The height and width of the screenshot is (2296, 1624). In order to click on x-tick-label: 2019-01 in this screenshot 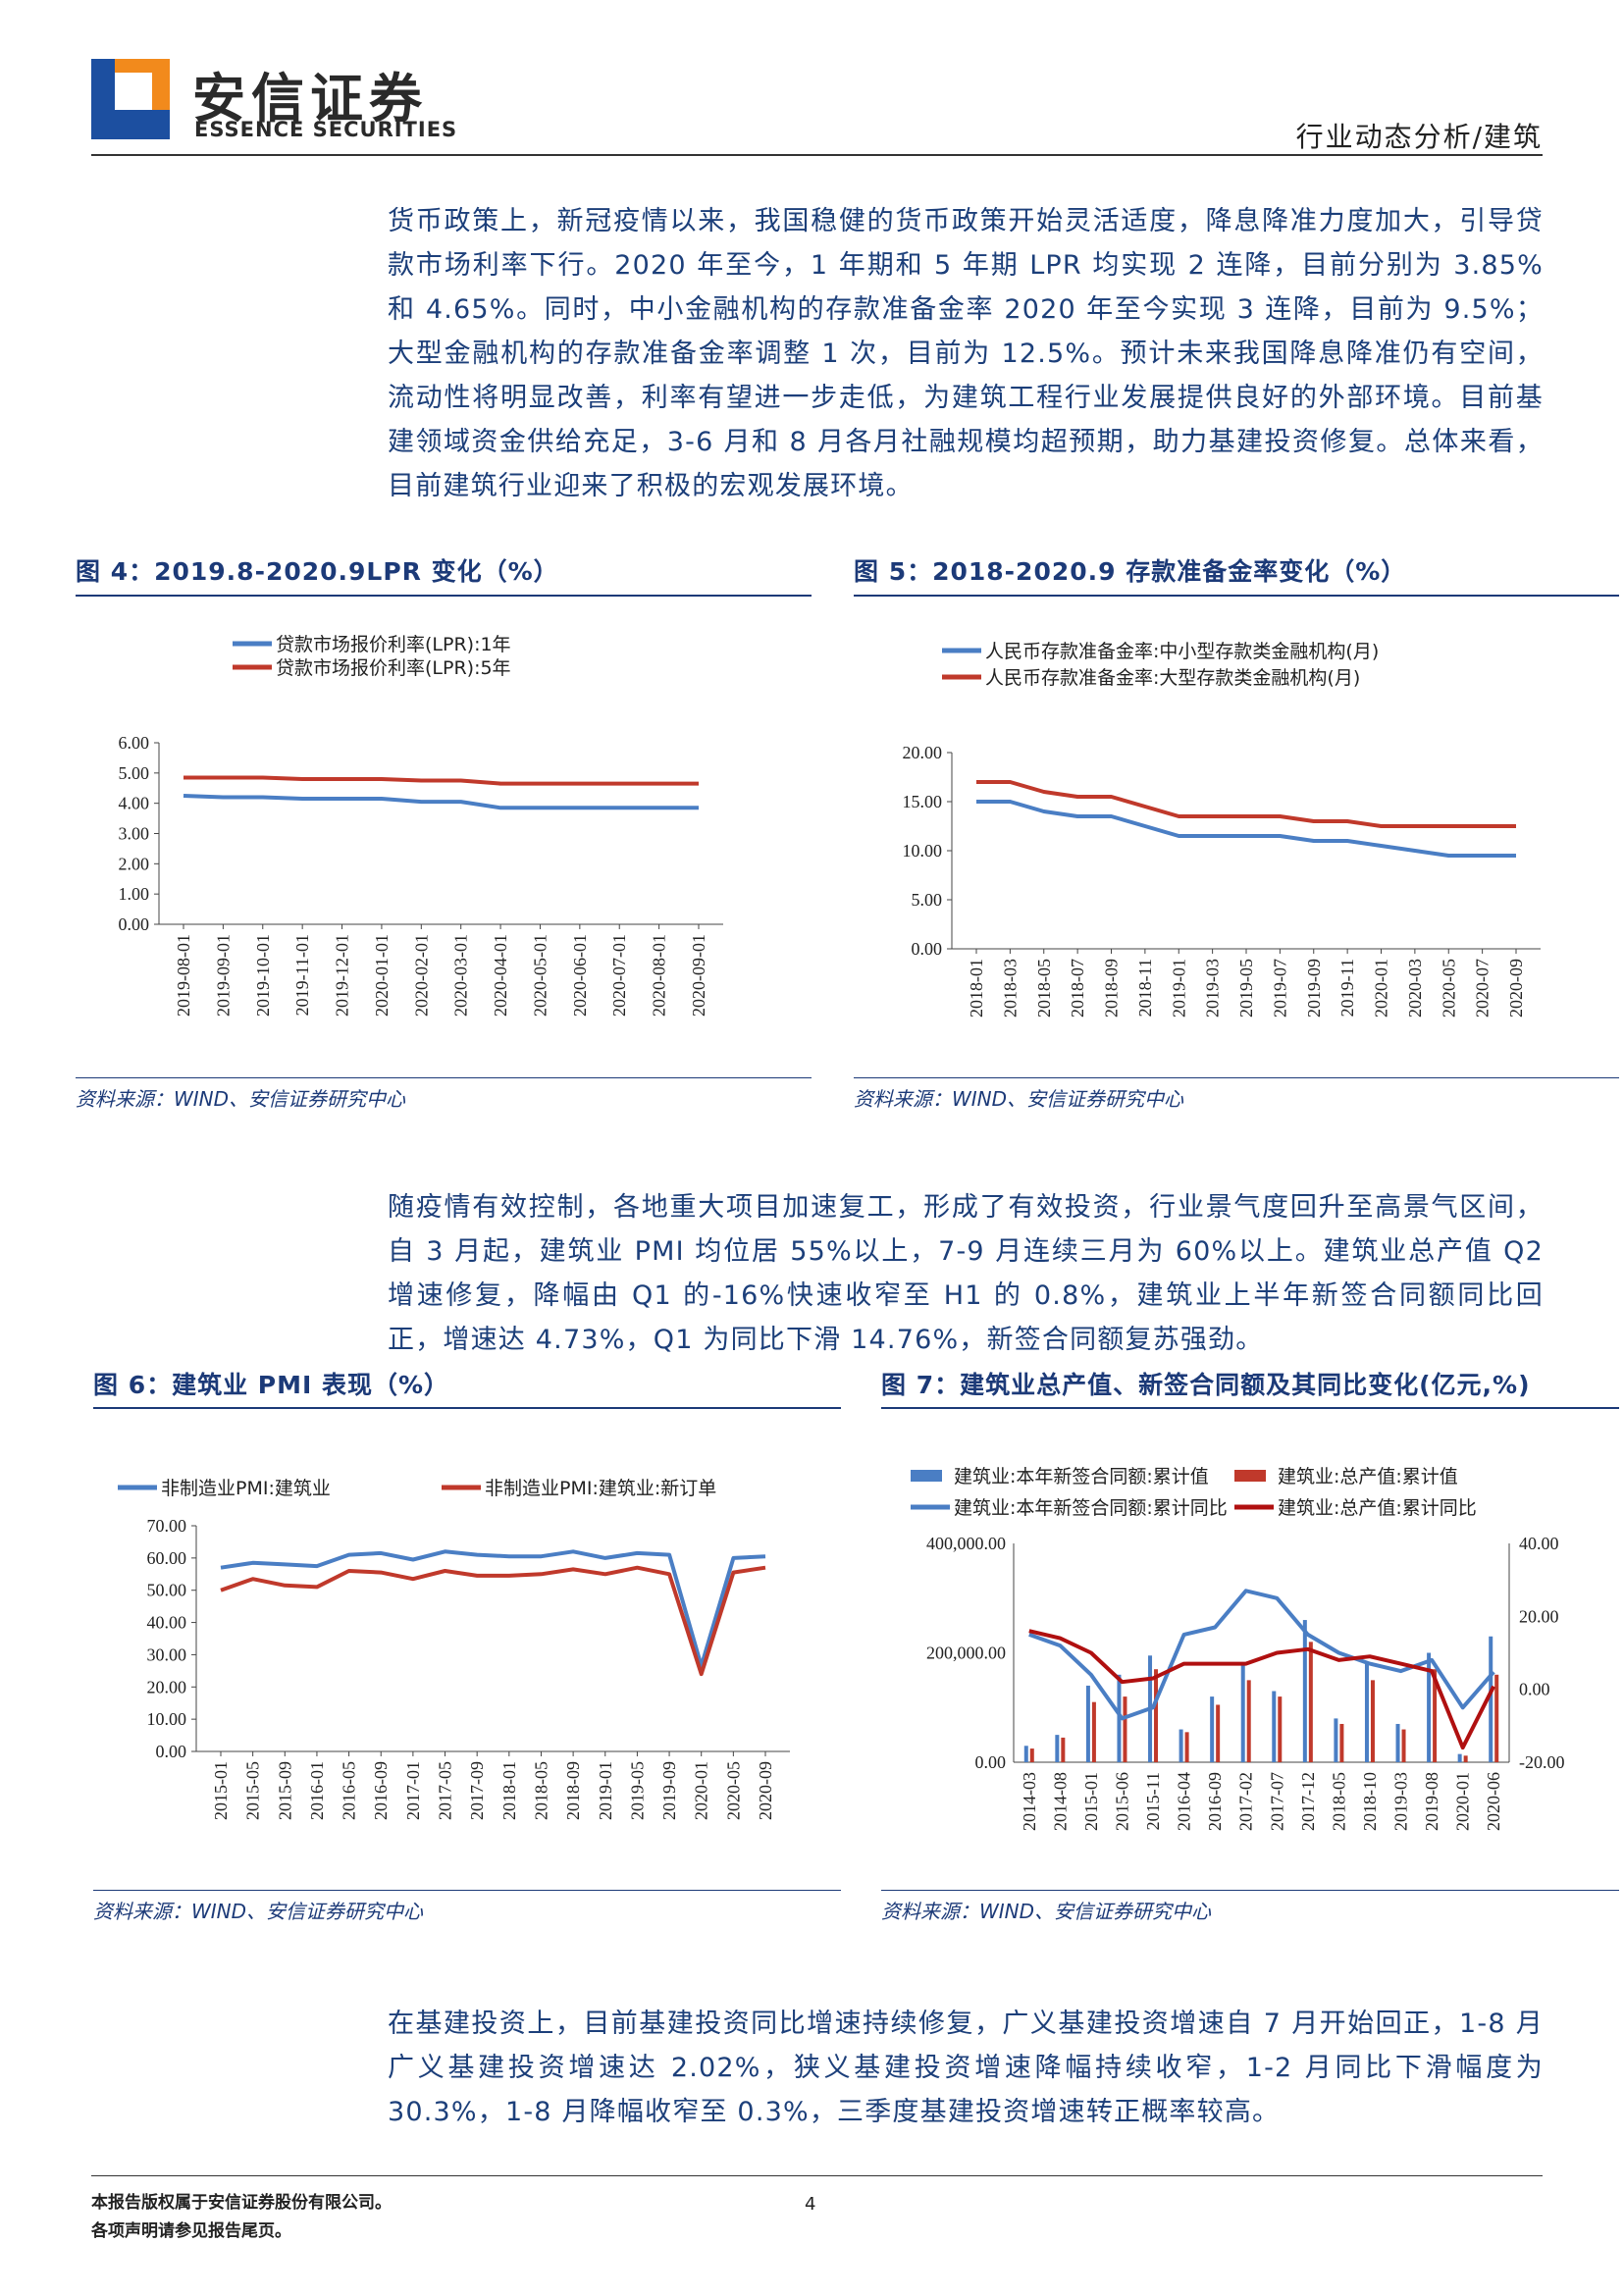, I will do `click(1178, 988)`.